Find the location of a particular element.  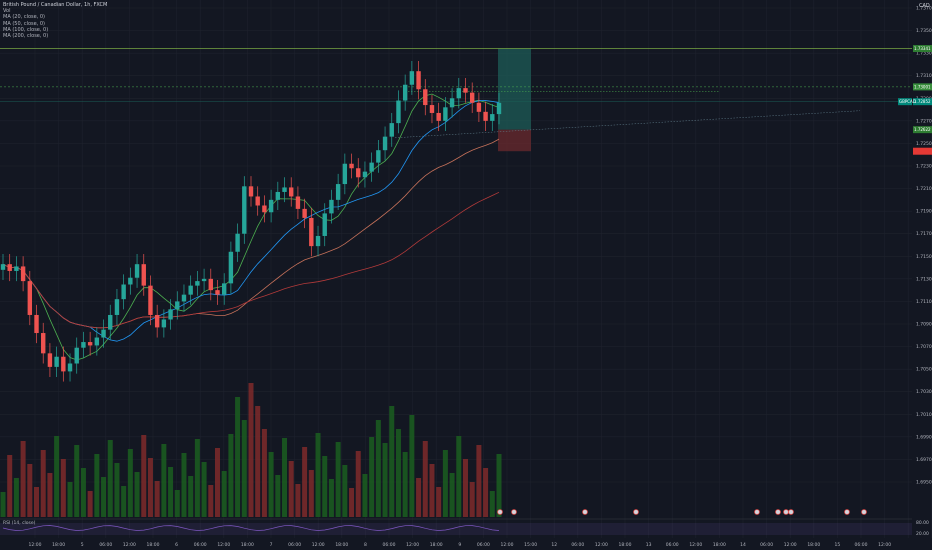

price-tick-label: 1.70900 is located at coordinates (924, 325).